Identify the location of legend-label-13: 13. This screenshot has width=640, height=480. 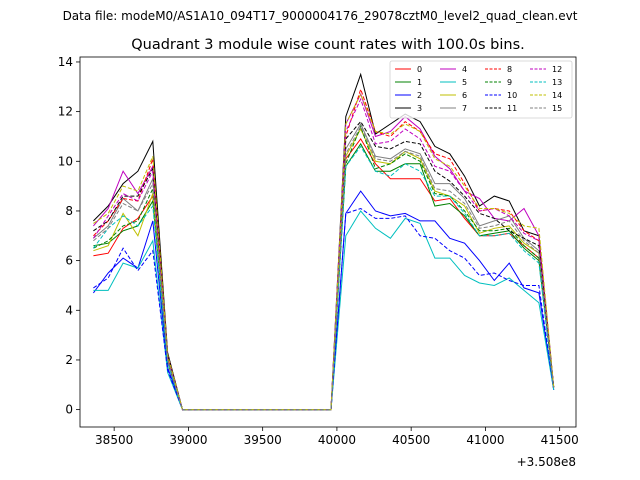
(557, 82).